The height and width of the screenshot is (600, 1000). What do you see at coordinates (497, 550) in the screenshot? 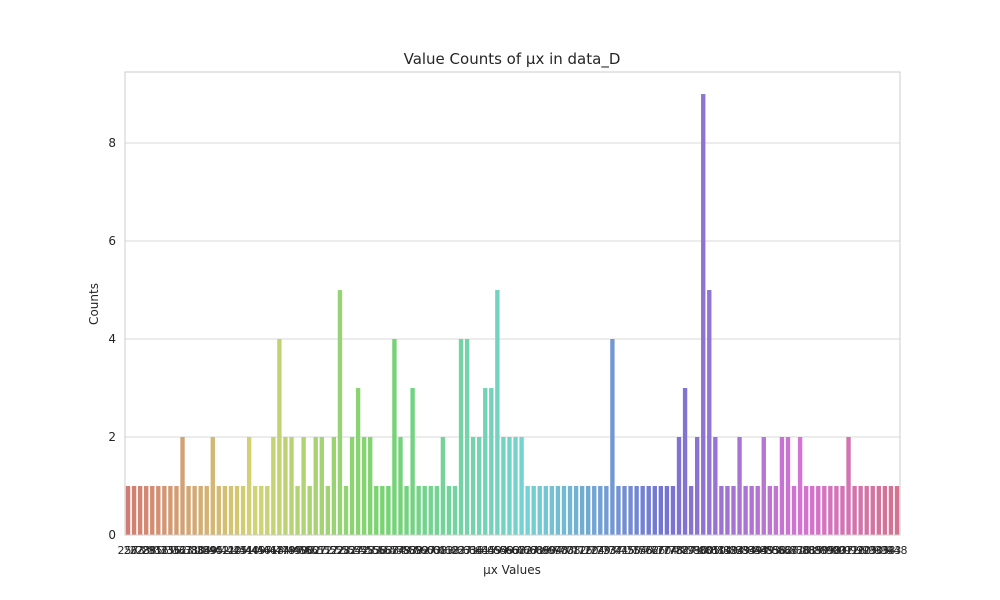
I see `x-tick-label: 654` at bounding box center [497, 550].